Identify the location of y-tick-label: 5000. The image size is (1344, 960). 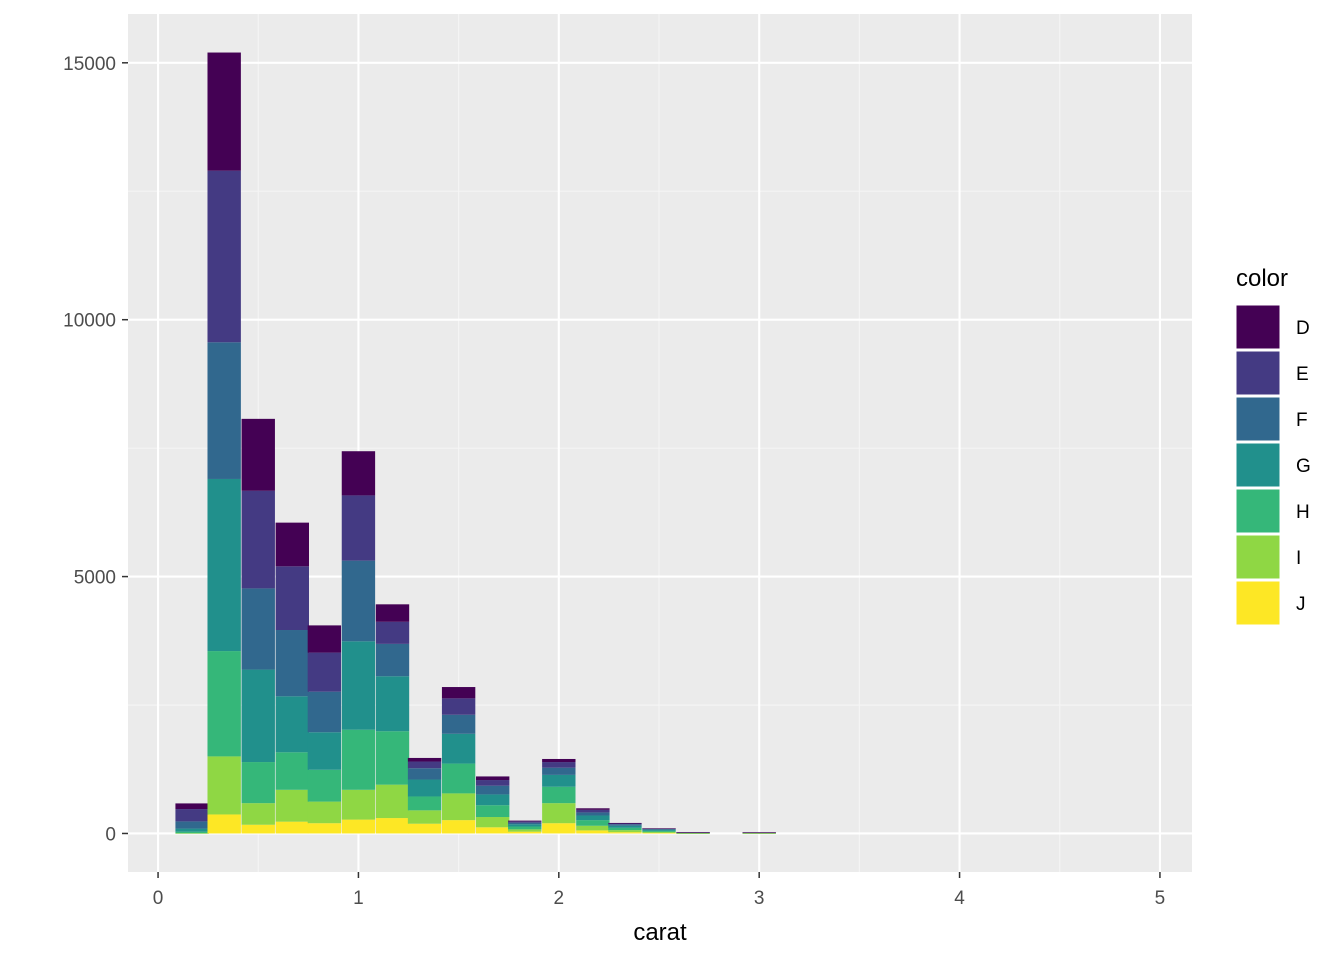
(95, 578).